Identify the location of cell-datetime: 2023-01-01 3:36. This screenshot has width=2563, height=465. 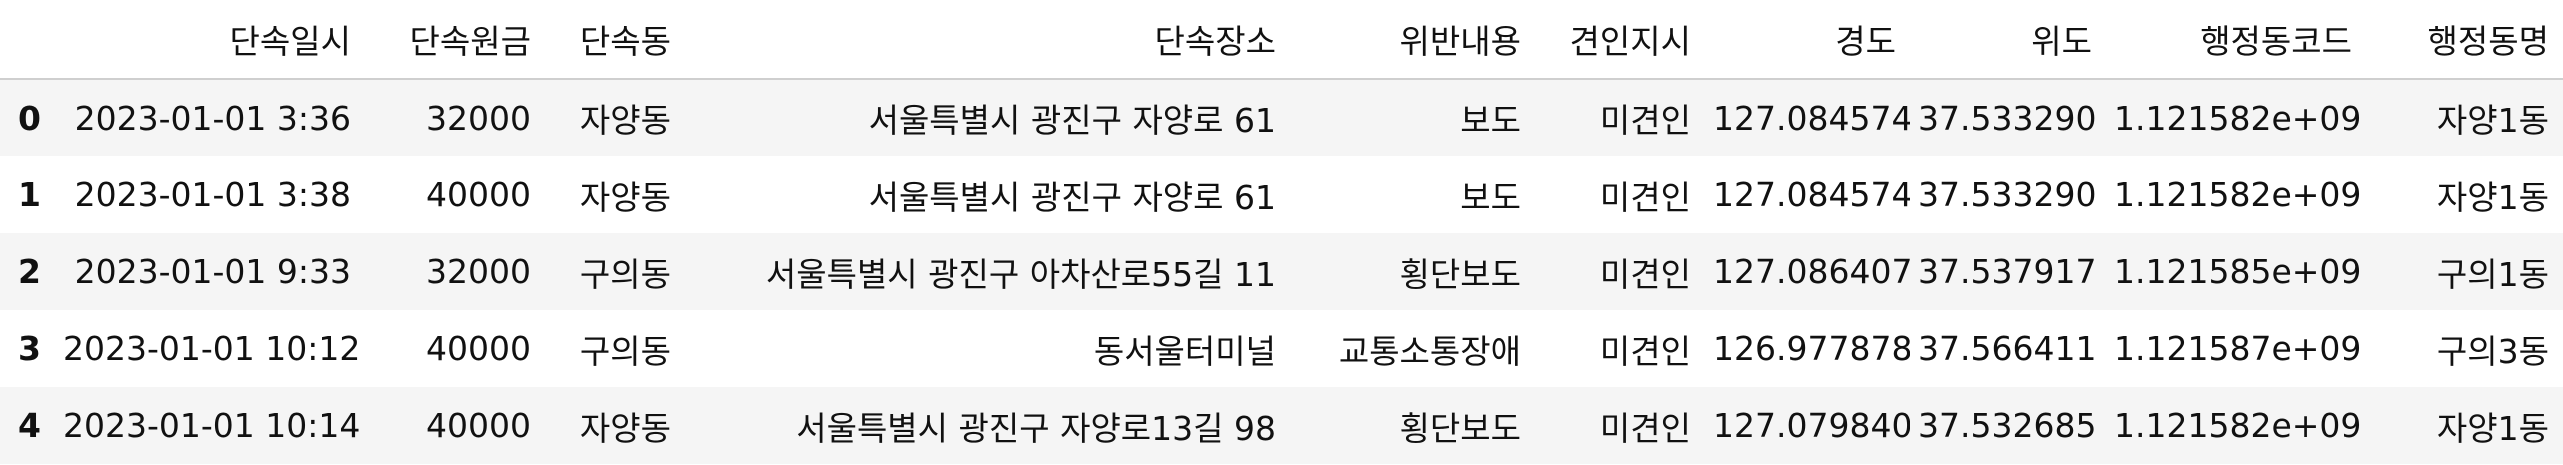
(212, 118).